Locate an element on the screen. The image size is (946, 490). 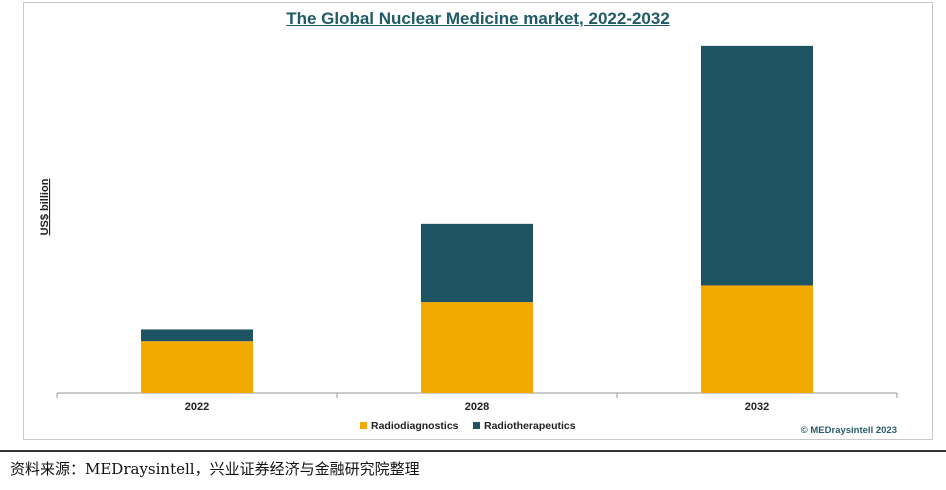
bar-radiodiagnostics-2022 is located at coordinates (197, 367).